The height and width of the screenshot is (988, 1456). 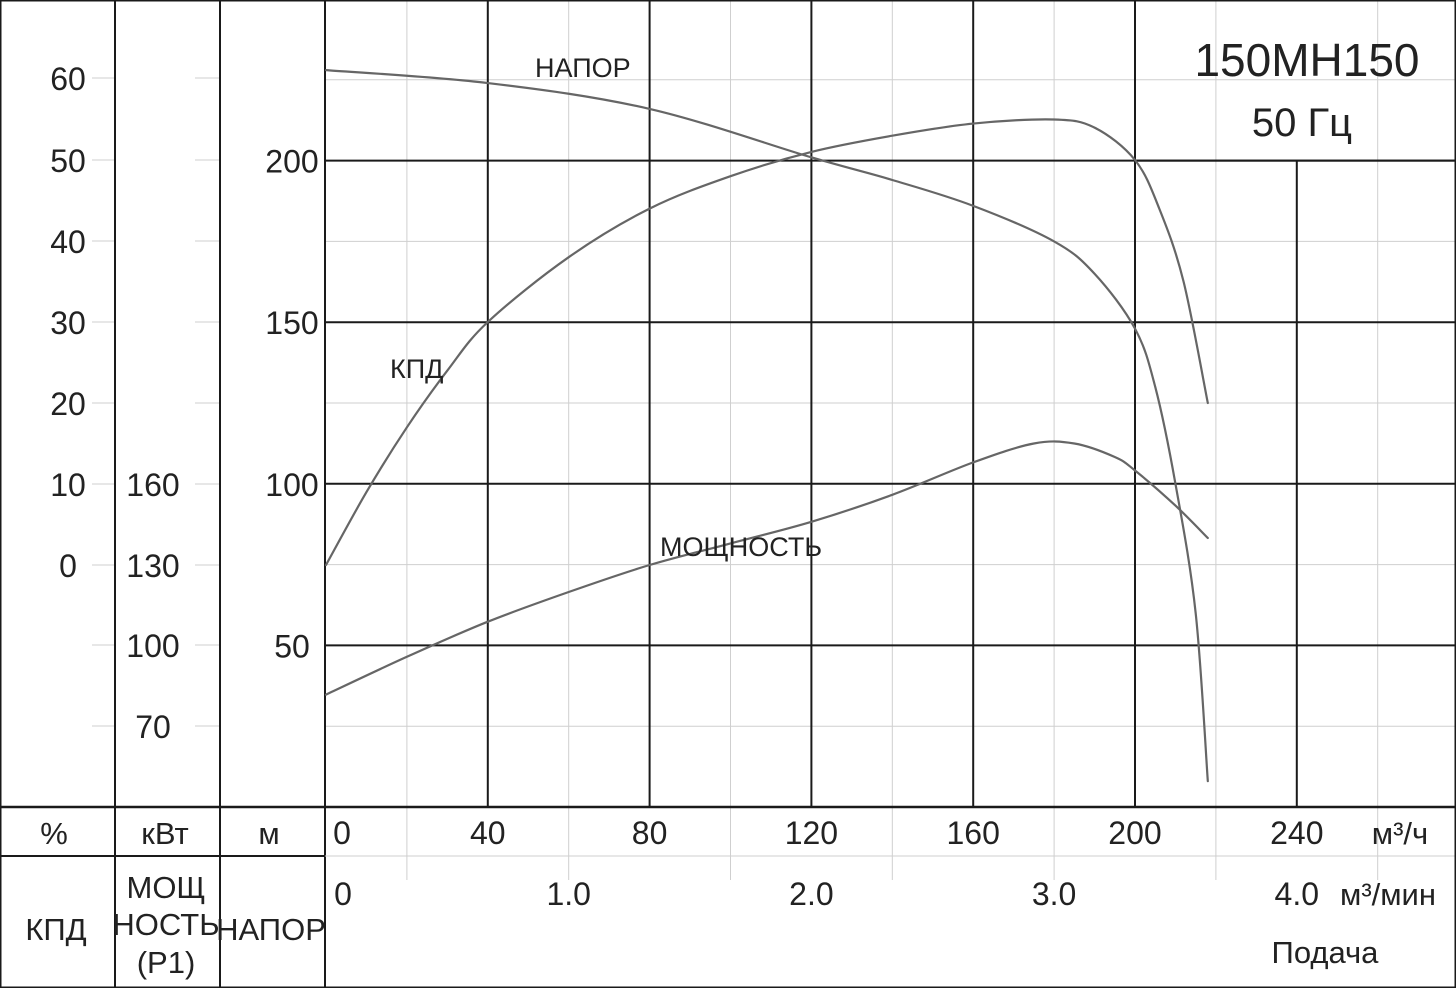 What do you see at coordinates (68, 485) in the screenshot?
I see `efficiency-tick-label: 10` at bounding box center [68, 485].